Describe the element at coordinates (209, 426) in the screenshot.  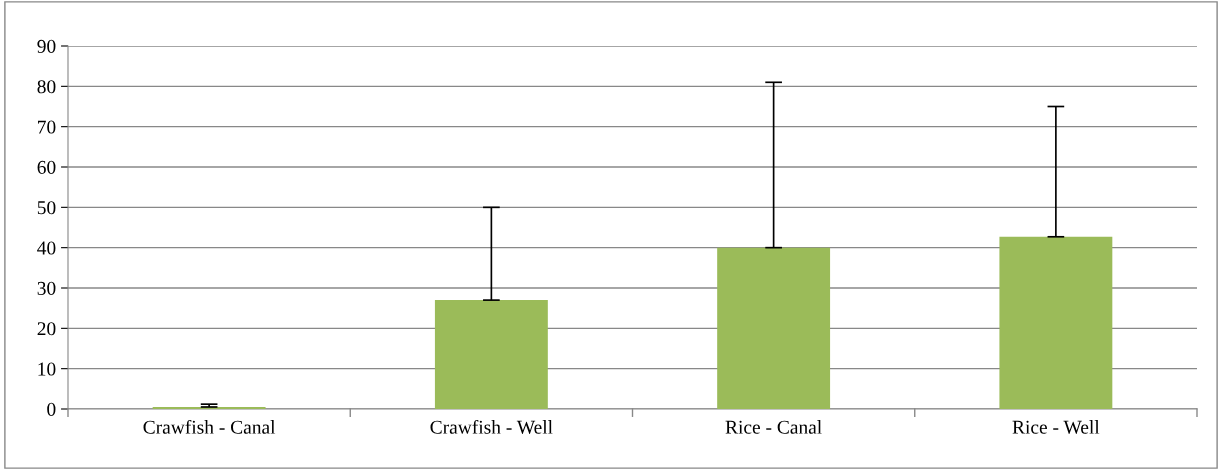
I see `x-tick-label: Crawfish - Canal` at that location.